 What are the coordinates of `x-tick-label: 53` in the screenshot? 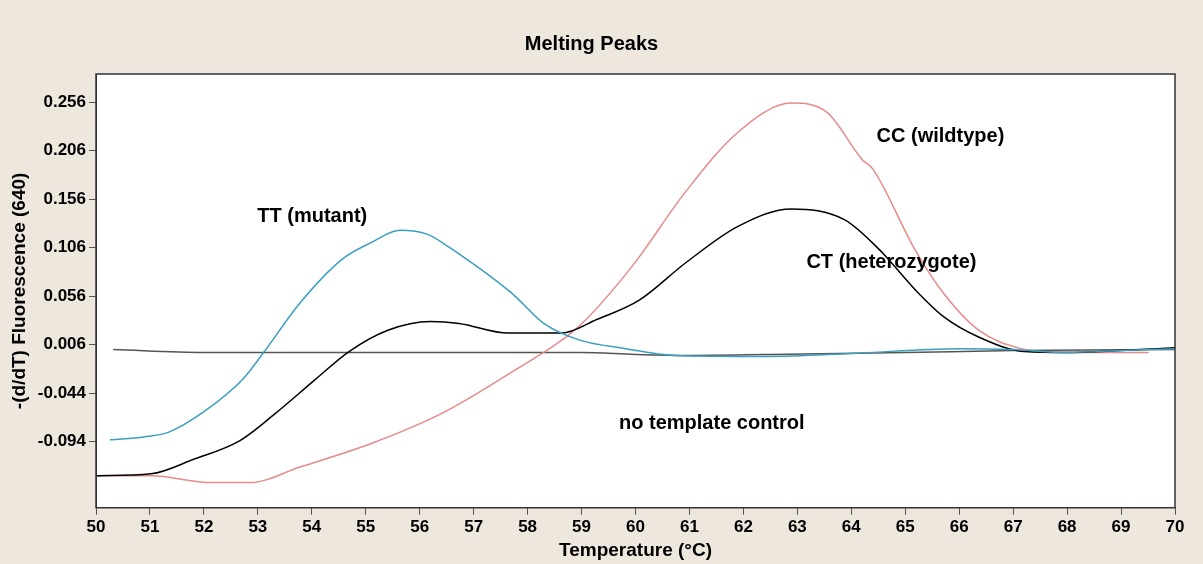 It's located at (258, 526).